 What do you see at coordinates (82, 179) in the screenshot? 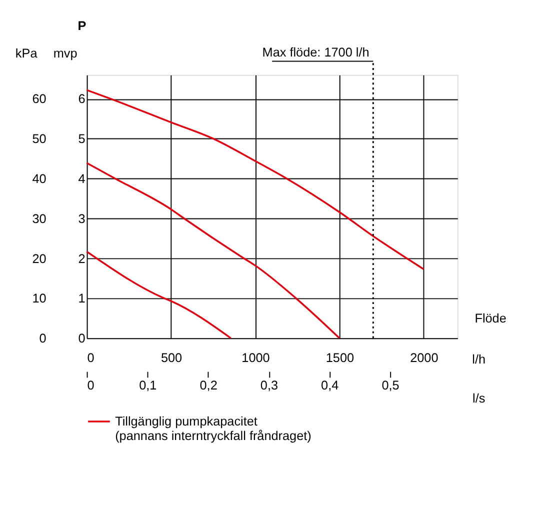
I see `y-tick-label: 4` at bounding box center [82, 179].